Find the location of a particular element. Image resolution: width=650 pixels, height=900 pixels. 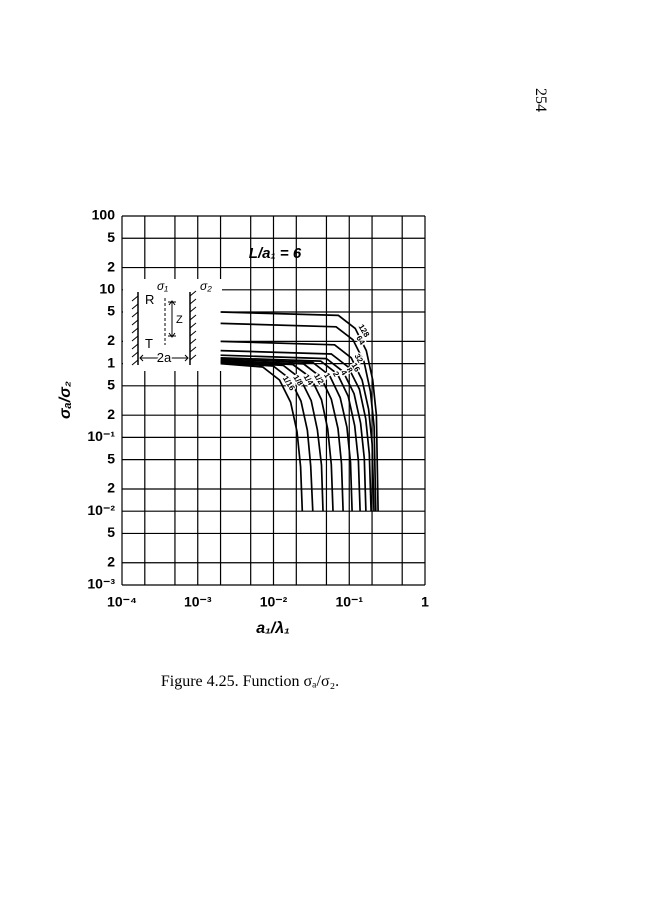

x-tick-label: 10⁻³ is located at coordinates (198, 602).